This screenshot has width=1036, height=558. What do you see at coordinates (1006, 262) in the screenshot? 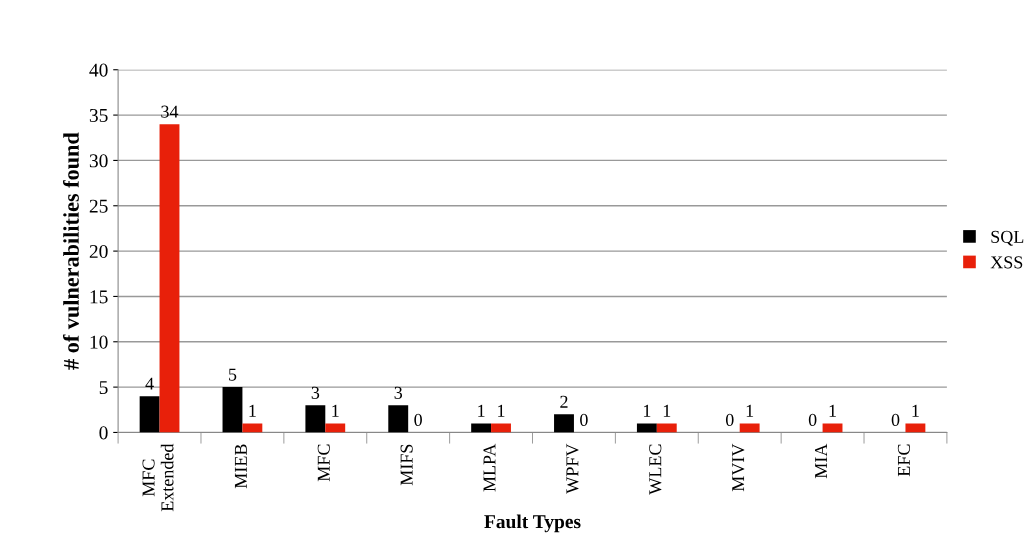
I see `legend-label: XSS` at bounding box center [1006, 262].